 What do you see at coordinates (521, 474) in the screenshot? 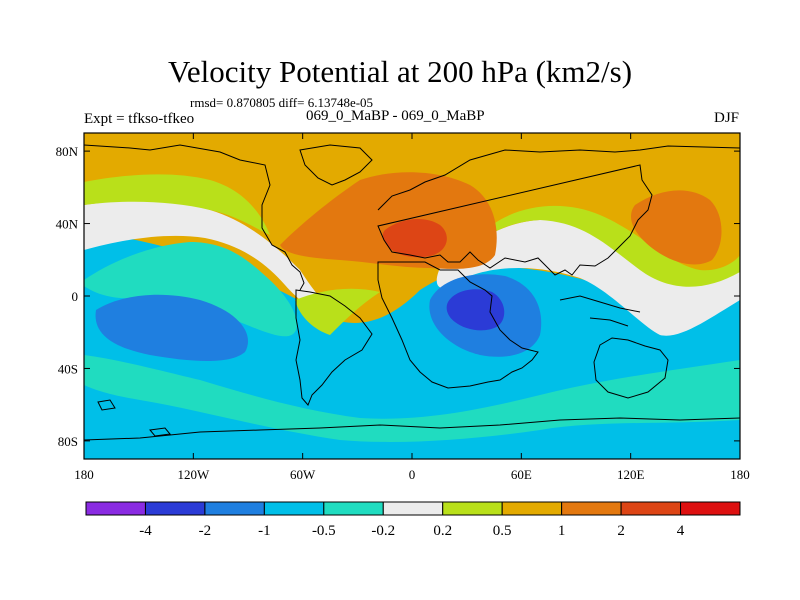
I see `x-tick-label: 60E` at bounding box center [521, 474].